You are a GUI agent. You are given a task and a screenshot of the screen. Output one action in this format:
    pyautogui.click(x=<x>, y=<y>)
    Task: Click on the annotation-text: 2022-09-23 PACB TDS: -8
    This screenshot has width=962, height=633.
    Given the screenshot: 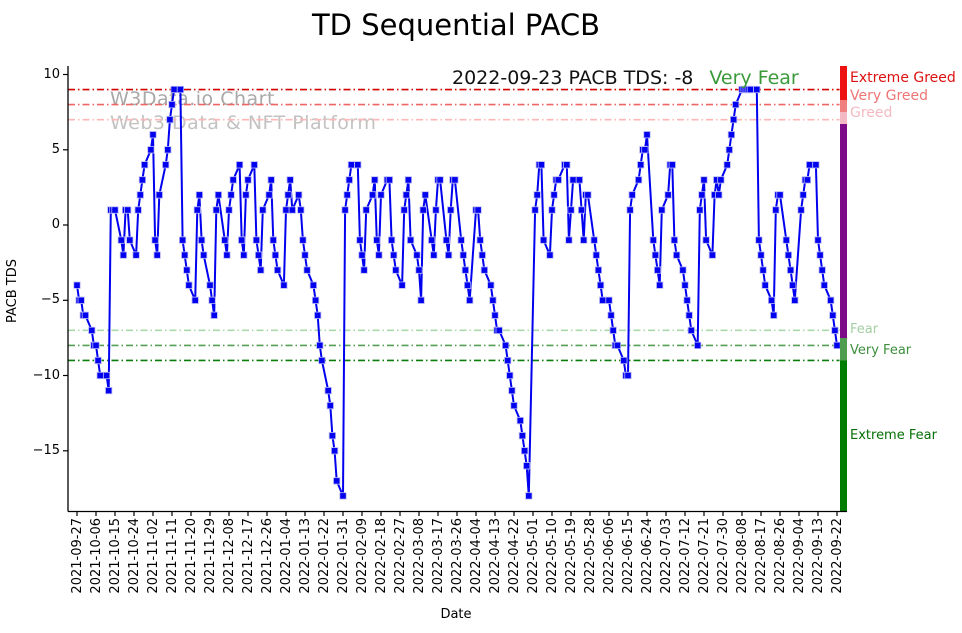 What is the action you would take?
    pyautogui.click(x=573, y=78)
    